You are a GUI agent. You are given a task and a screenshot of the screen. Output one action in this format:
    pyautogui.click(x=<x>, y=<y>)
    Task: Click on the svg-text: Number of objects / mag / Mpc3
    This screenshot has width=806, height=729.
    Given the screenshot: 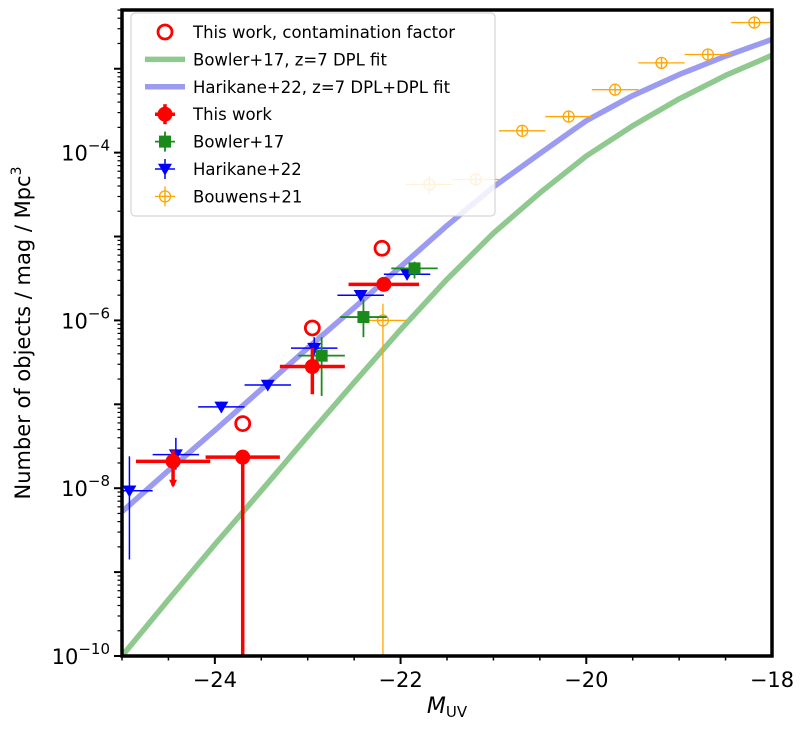 What is the action you would take?
    pyautogui.click(x=22, y=332)
    